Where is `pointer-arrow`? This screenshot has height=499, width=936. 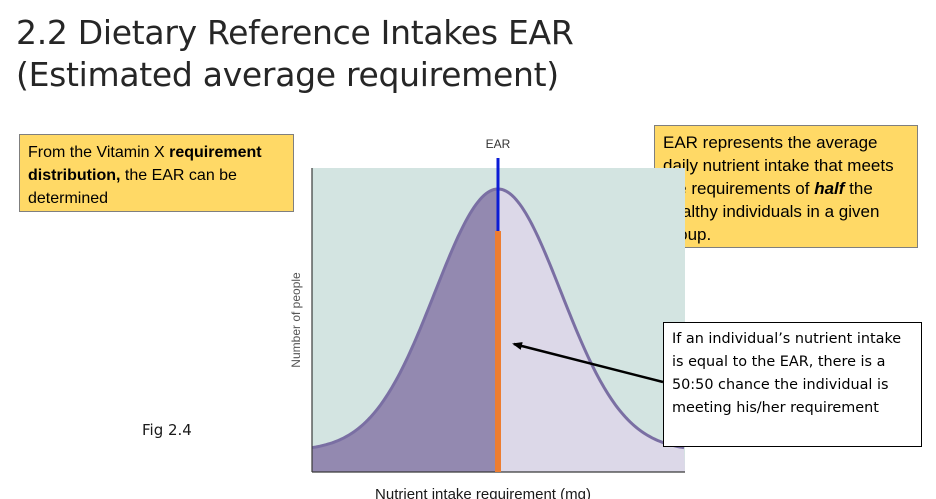 pointer-arrow is located at coordinates (588, 363).